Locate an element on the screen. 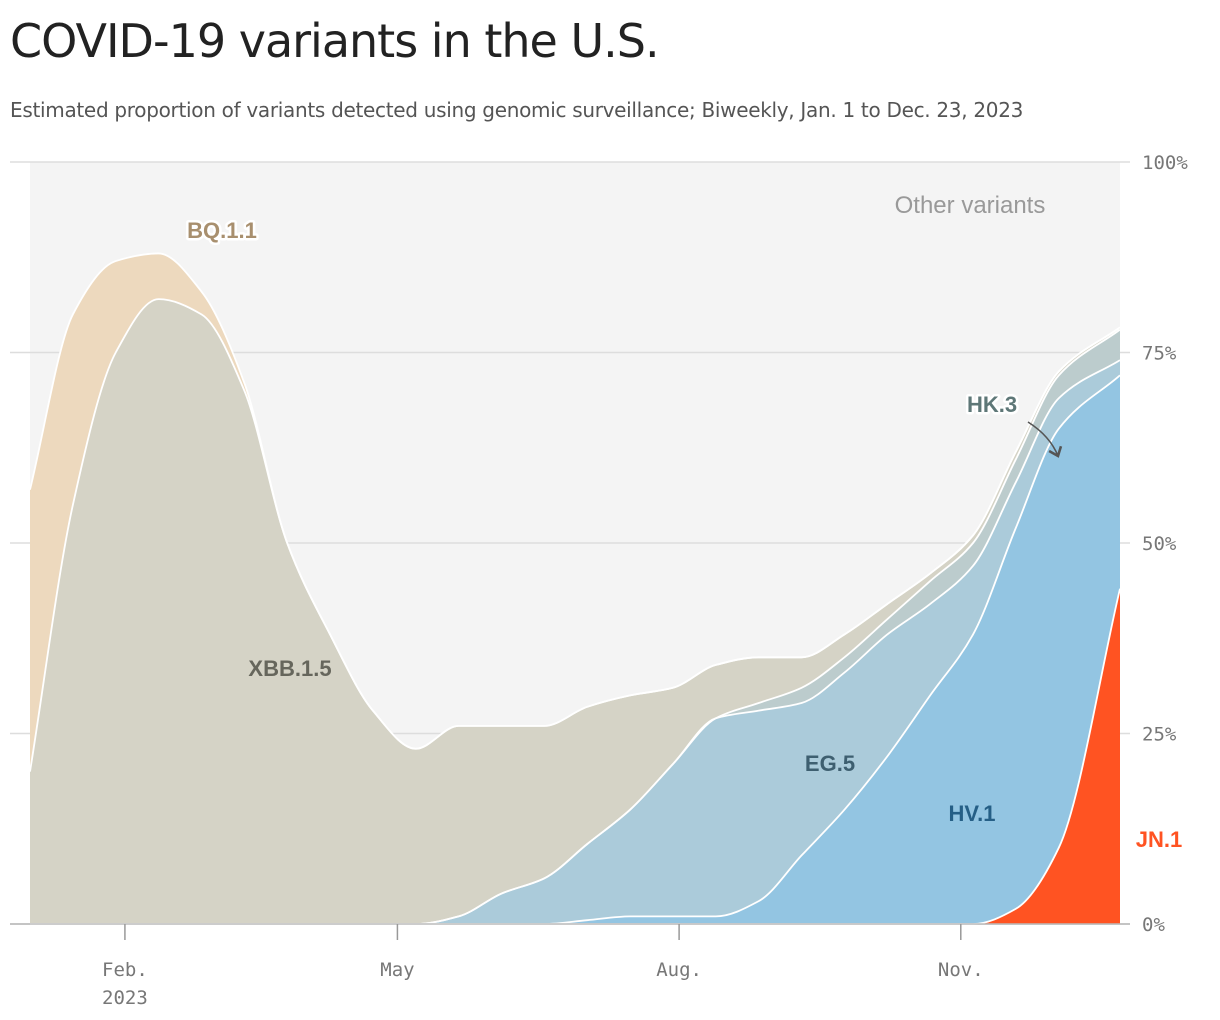 This screenshot has height=1020, width=1220. label-hv1: HV.1 is located at coordinates (972, 813).